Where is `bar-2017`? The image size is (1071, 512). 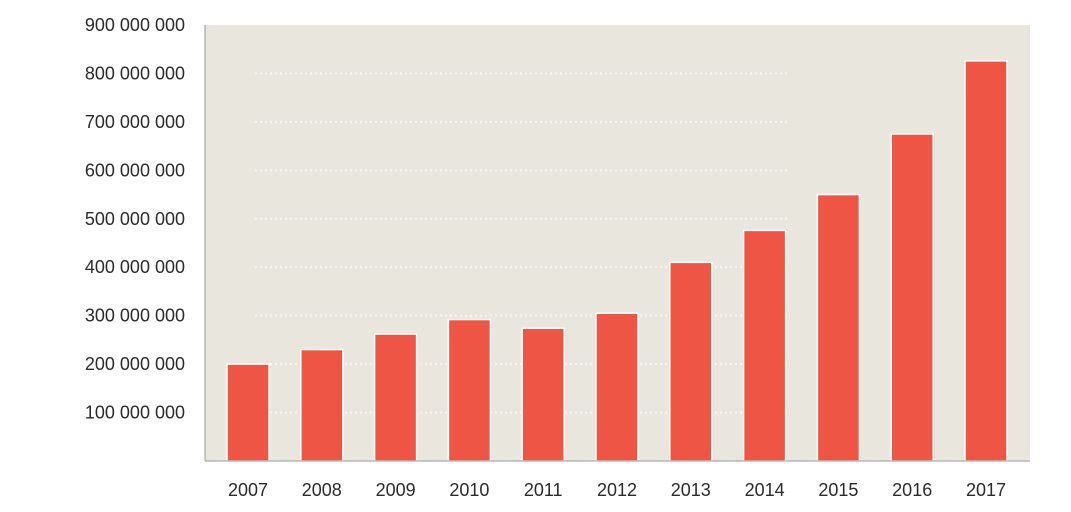 bar-2017 is located at coordinates (986, 261).